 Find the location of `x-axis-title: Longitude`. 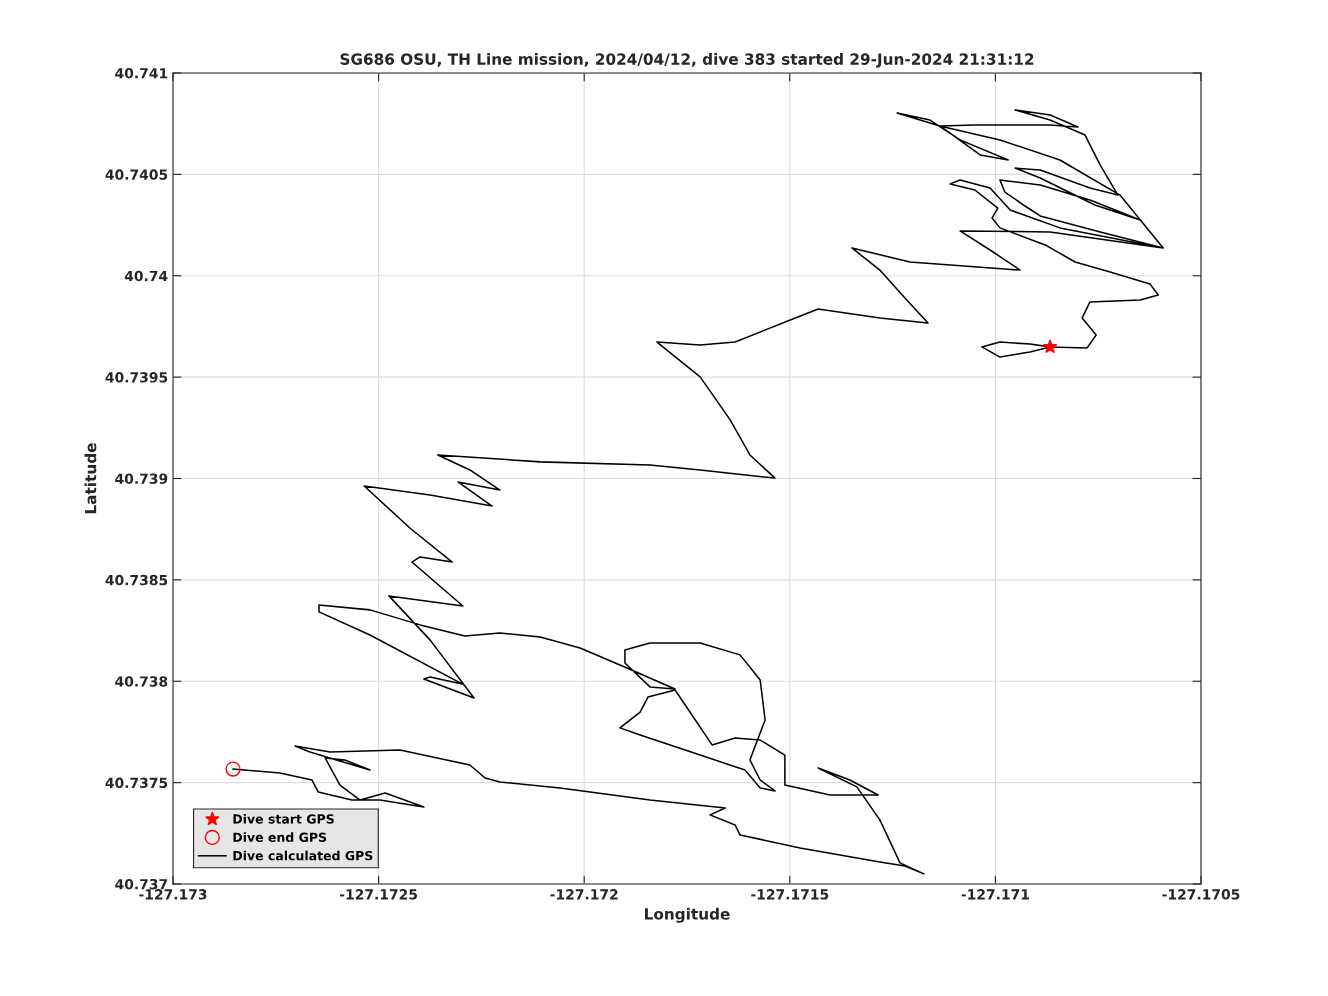

x-axis-title: Longitude is located at coordinates (687, 915).